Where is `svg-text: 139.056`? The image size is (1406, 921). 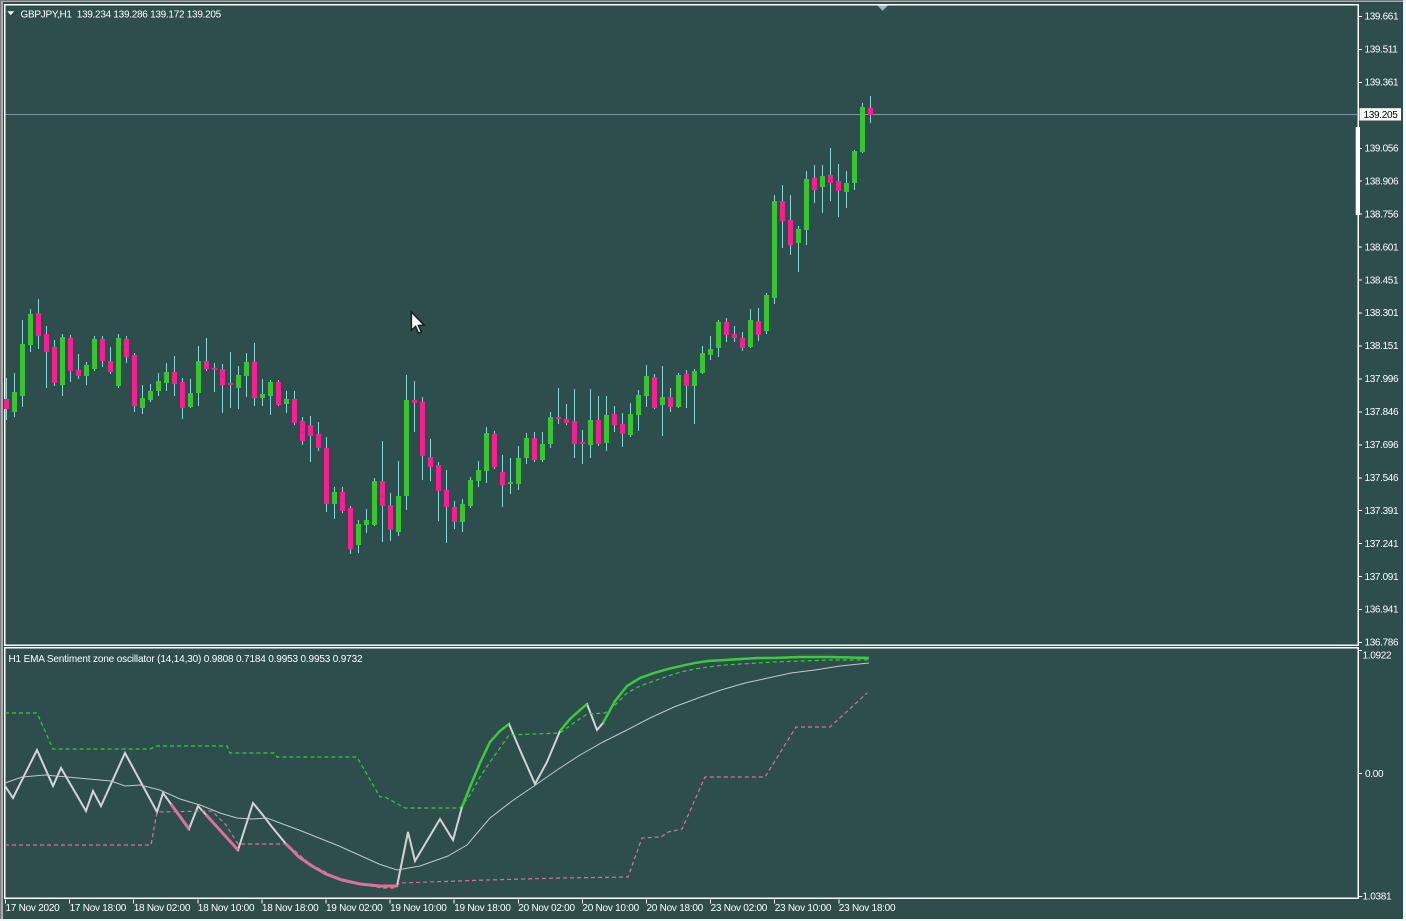
svg-text: 139.056 is located at coordinates (1382, 149).